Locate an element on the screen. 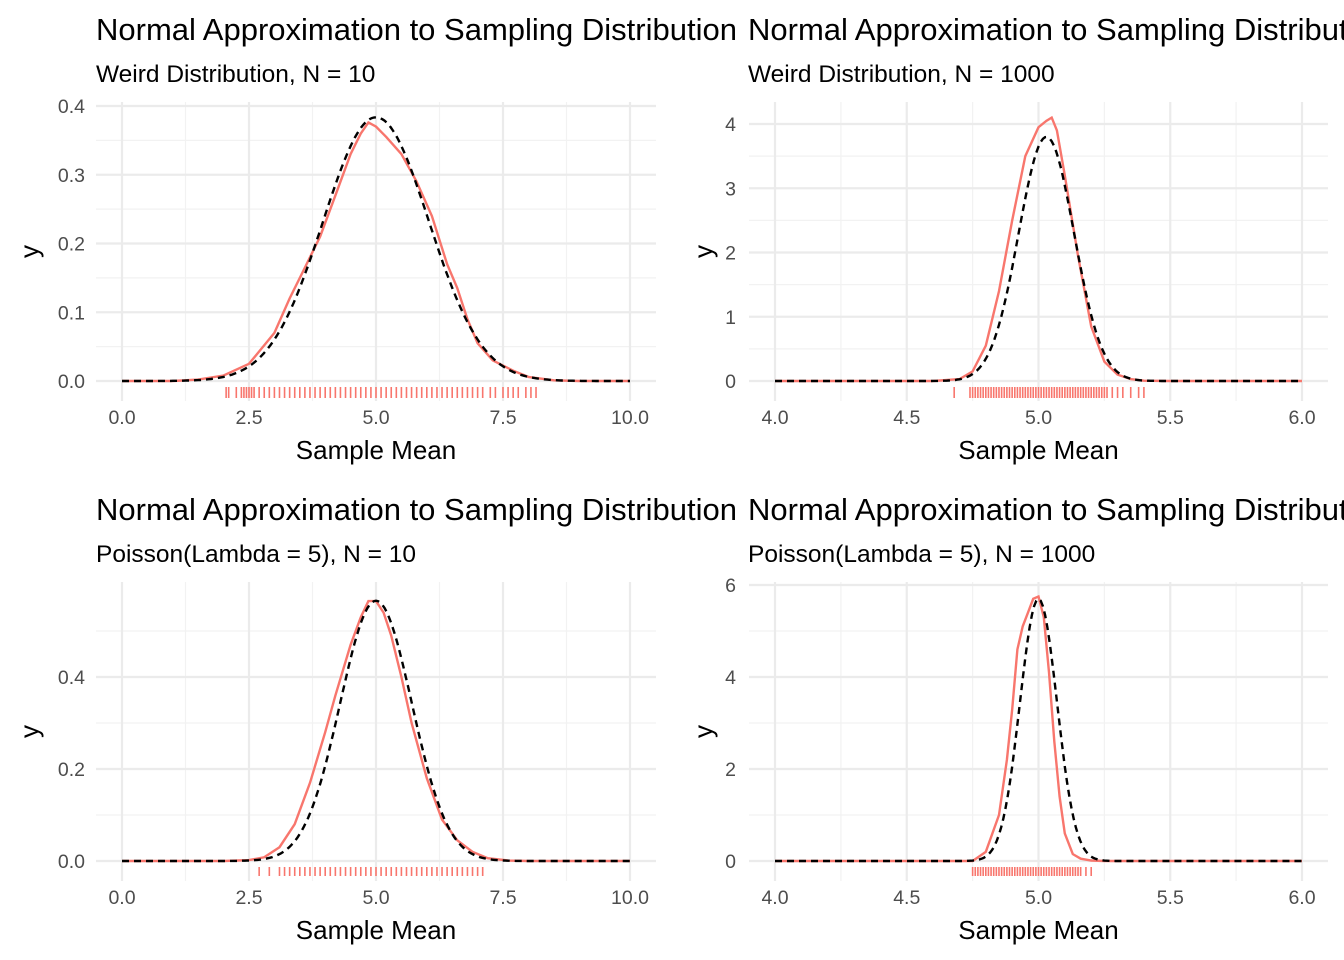 This screenshot has width=1344, height=960. y-tick-label: 6 is located at coordinates (730, 586).